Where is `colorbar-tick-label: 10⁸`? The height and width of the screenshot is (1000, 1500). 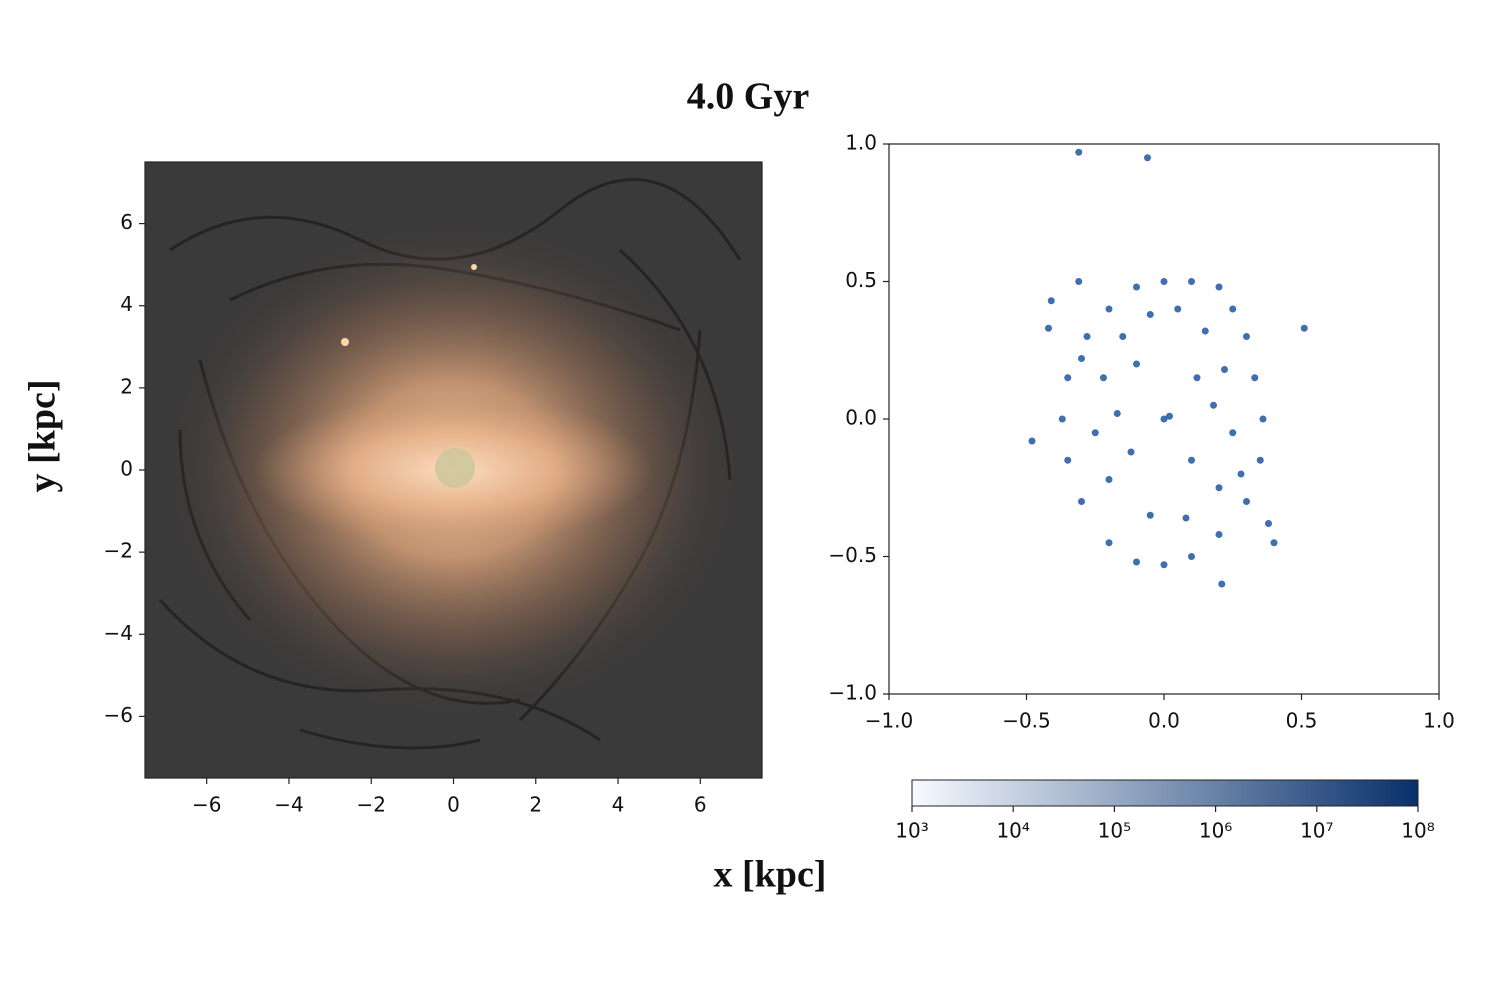 colorbar-tick-label: 10⁸ is located at coordinates (1417, 831).